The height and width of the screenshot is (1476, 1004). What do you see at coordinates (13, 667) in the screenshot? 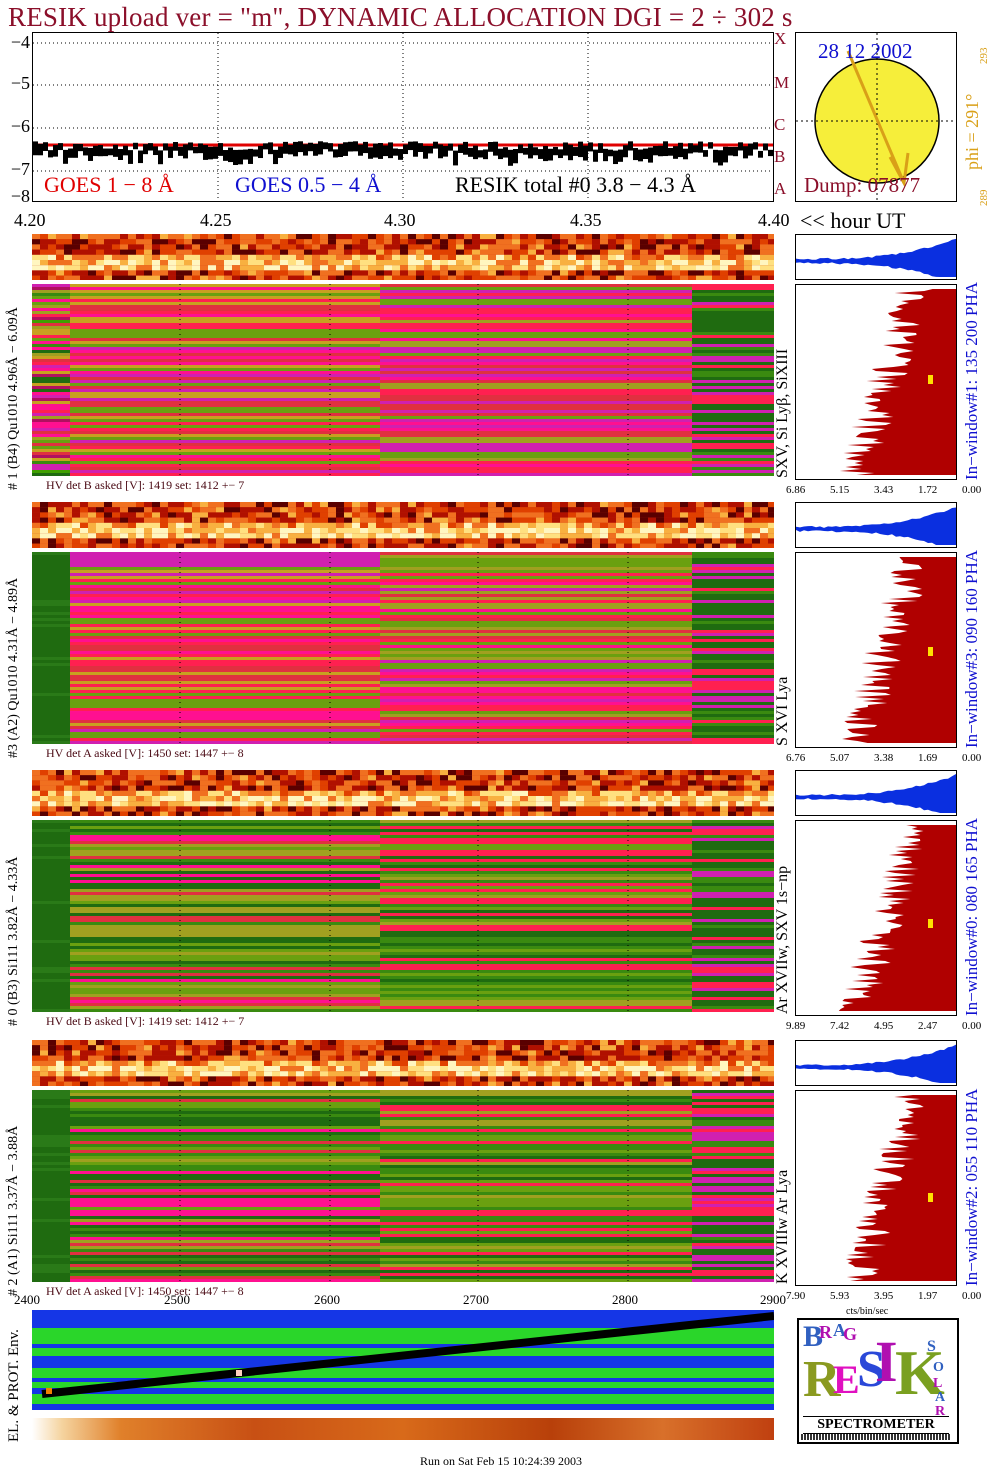
I see `channel-side-label: #3 (A2) Qu1010 4.31Å − 4.89Å` at bounding box center [13, 667].